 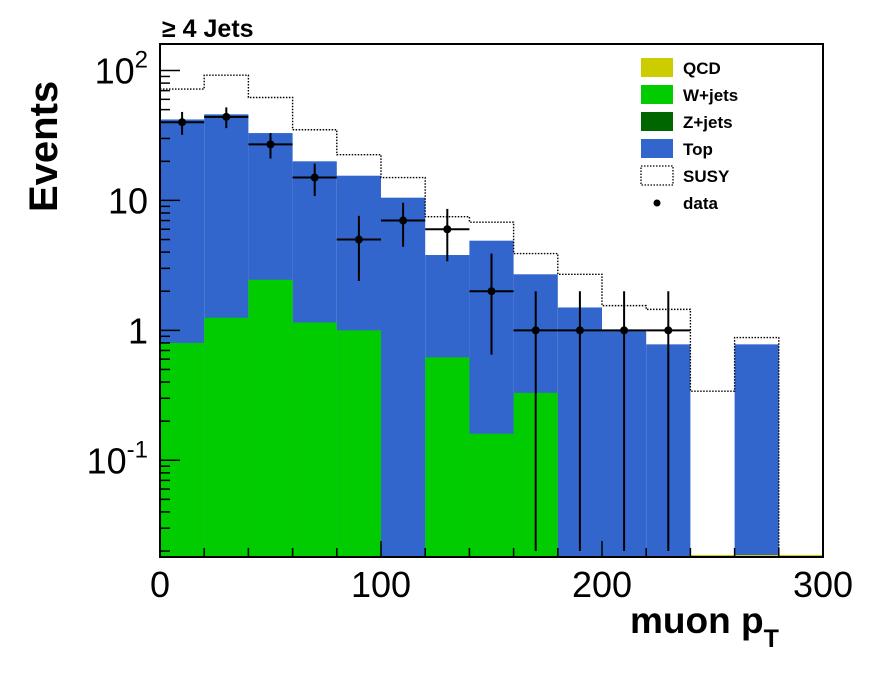 I want to click on y-tick-label-100: 10², so click(x=121, y=69).